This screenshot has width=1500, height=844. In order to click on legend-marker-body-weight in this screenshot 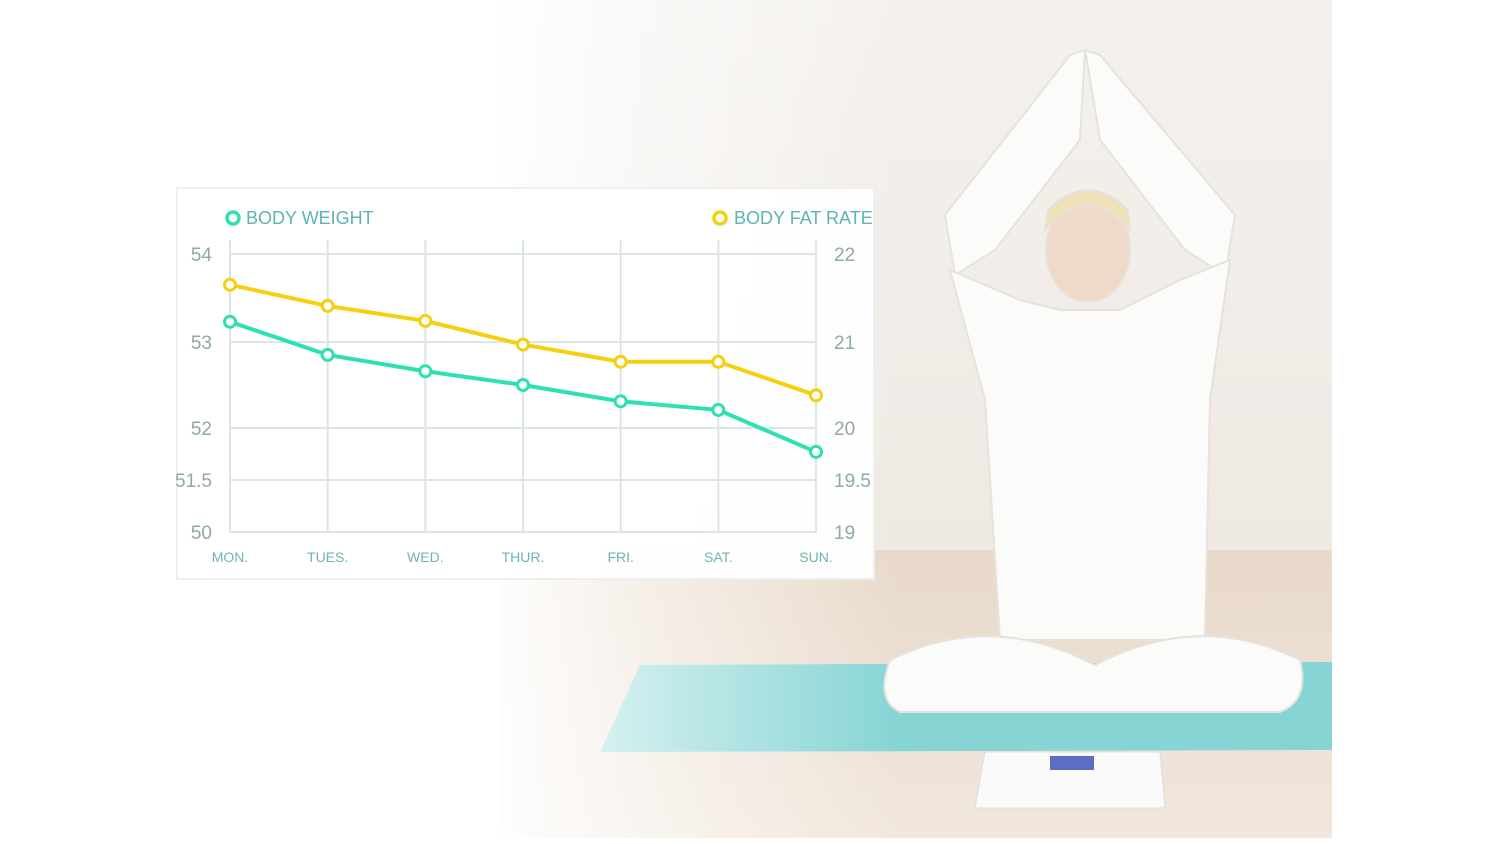, I will do `click(233, 218)`.